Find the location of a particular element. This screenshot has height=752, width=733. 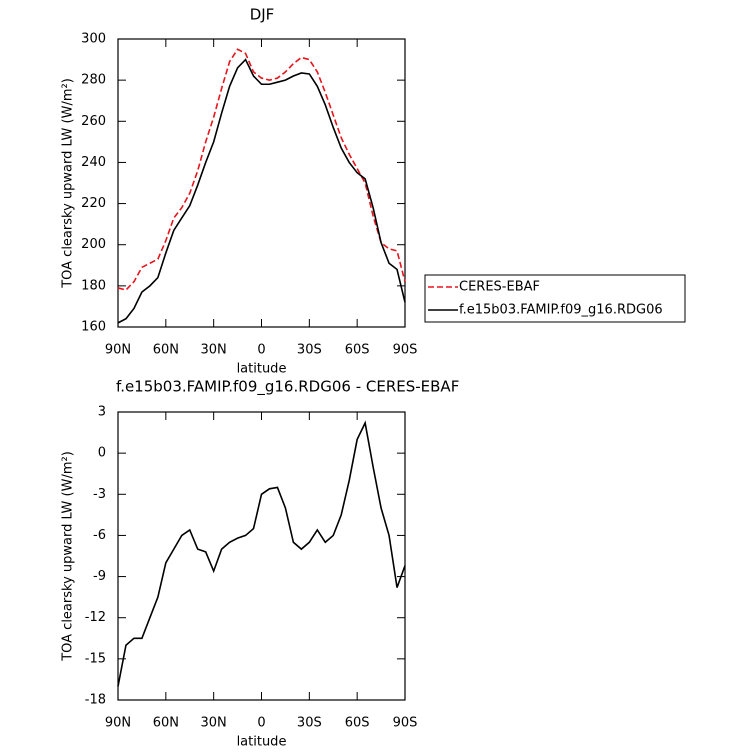

y-tick-label: 180 is located at coordinates (93, 285).